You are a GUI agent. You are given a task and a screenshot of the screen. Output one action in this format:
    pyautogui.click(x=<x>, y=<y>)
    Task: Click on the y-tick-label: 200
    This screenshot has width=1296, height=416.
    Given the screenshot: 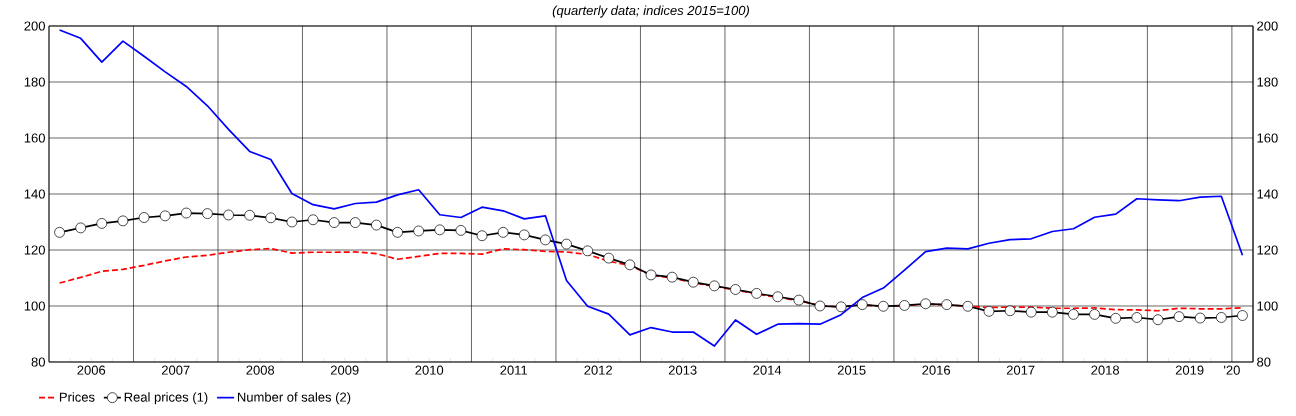 What is the action you would take?
    pyautogui.click(x=34, y=26)
    